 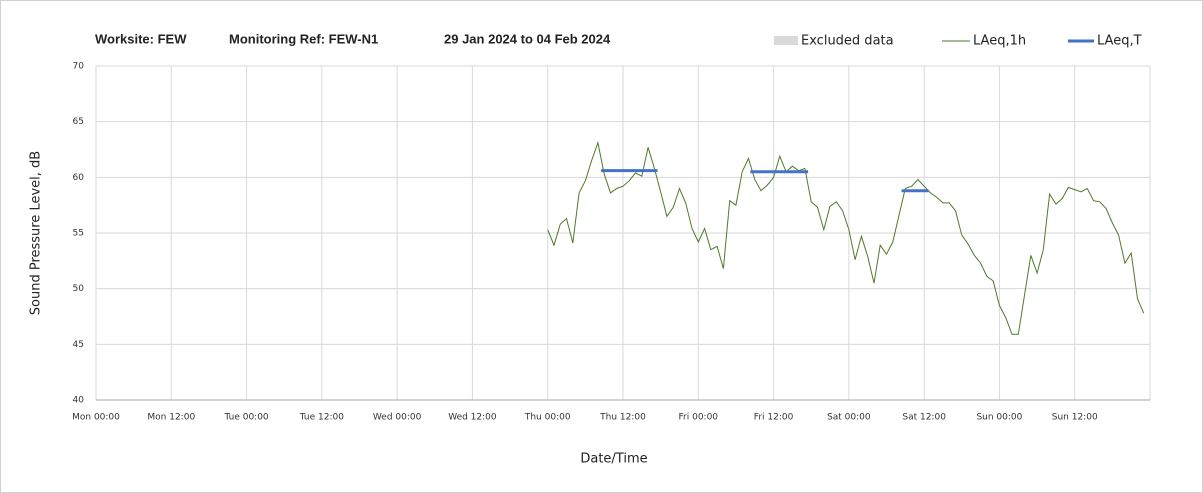 What do you see at coordinates (78, 345) in the screenshot?
I see `y-tick-label: 45` at bounding box center [78, 345].